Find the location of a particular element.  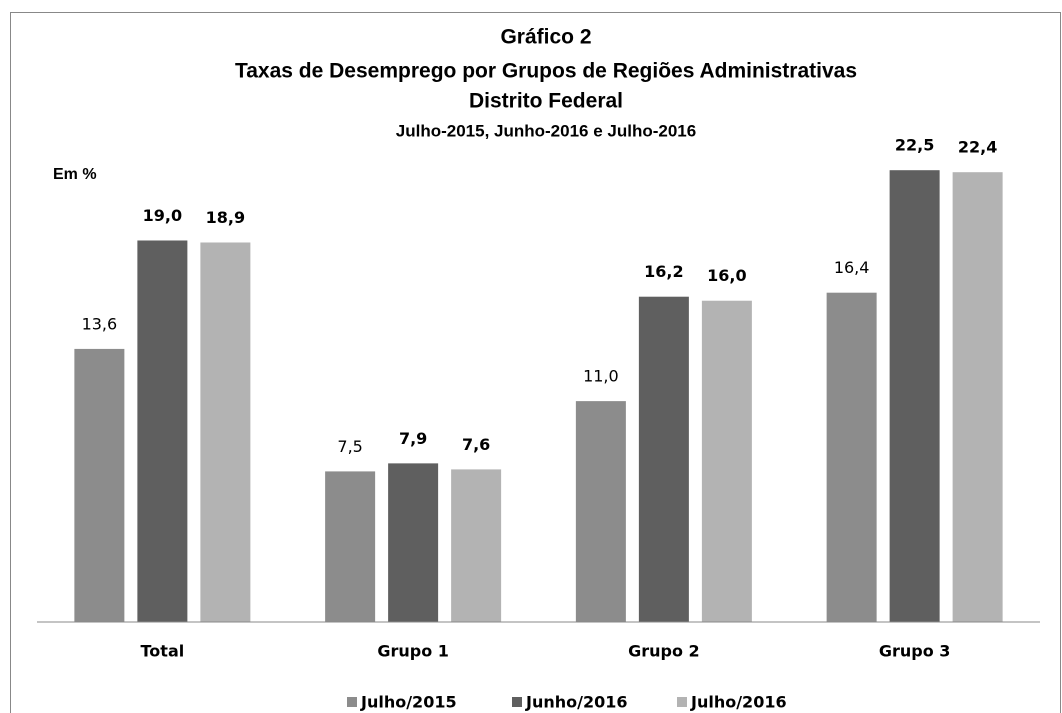

legend-label: Julho/2016 is located at coordinates (738, 702).